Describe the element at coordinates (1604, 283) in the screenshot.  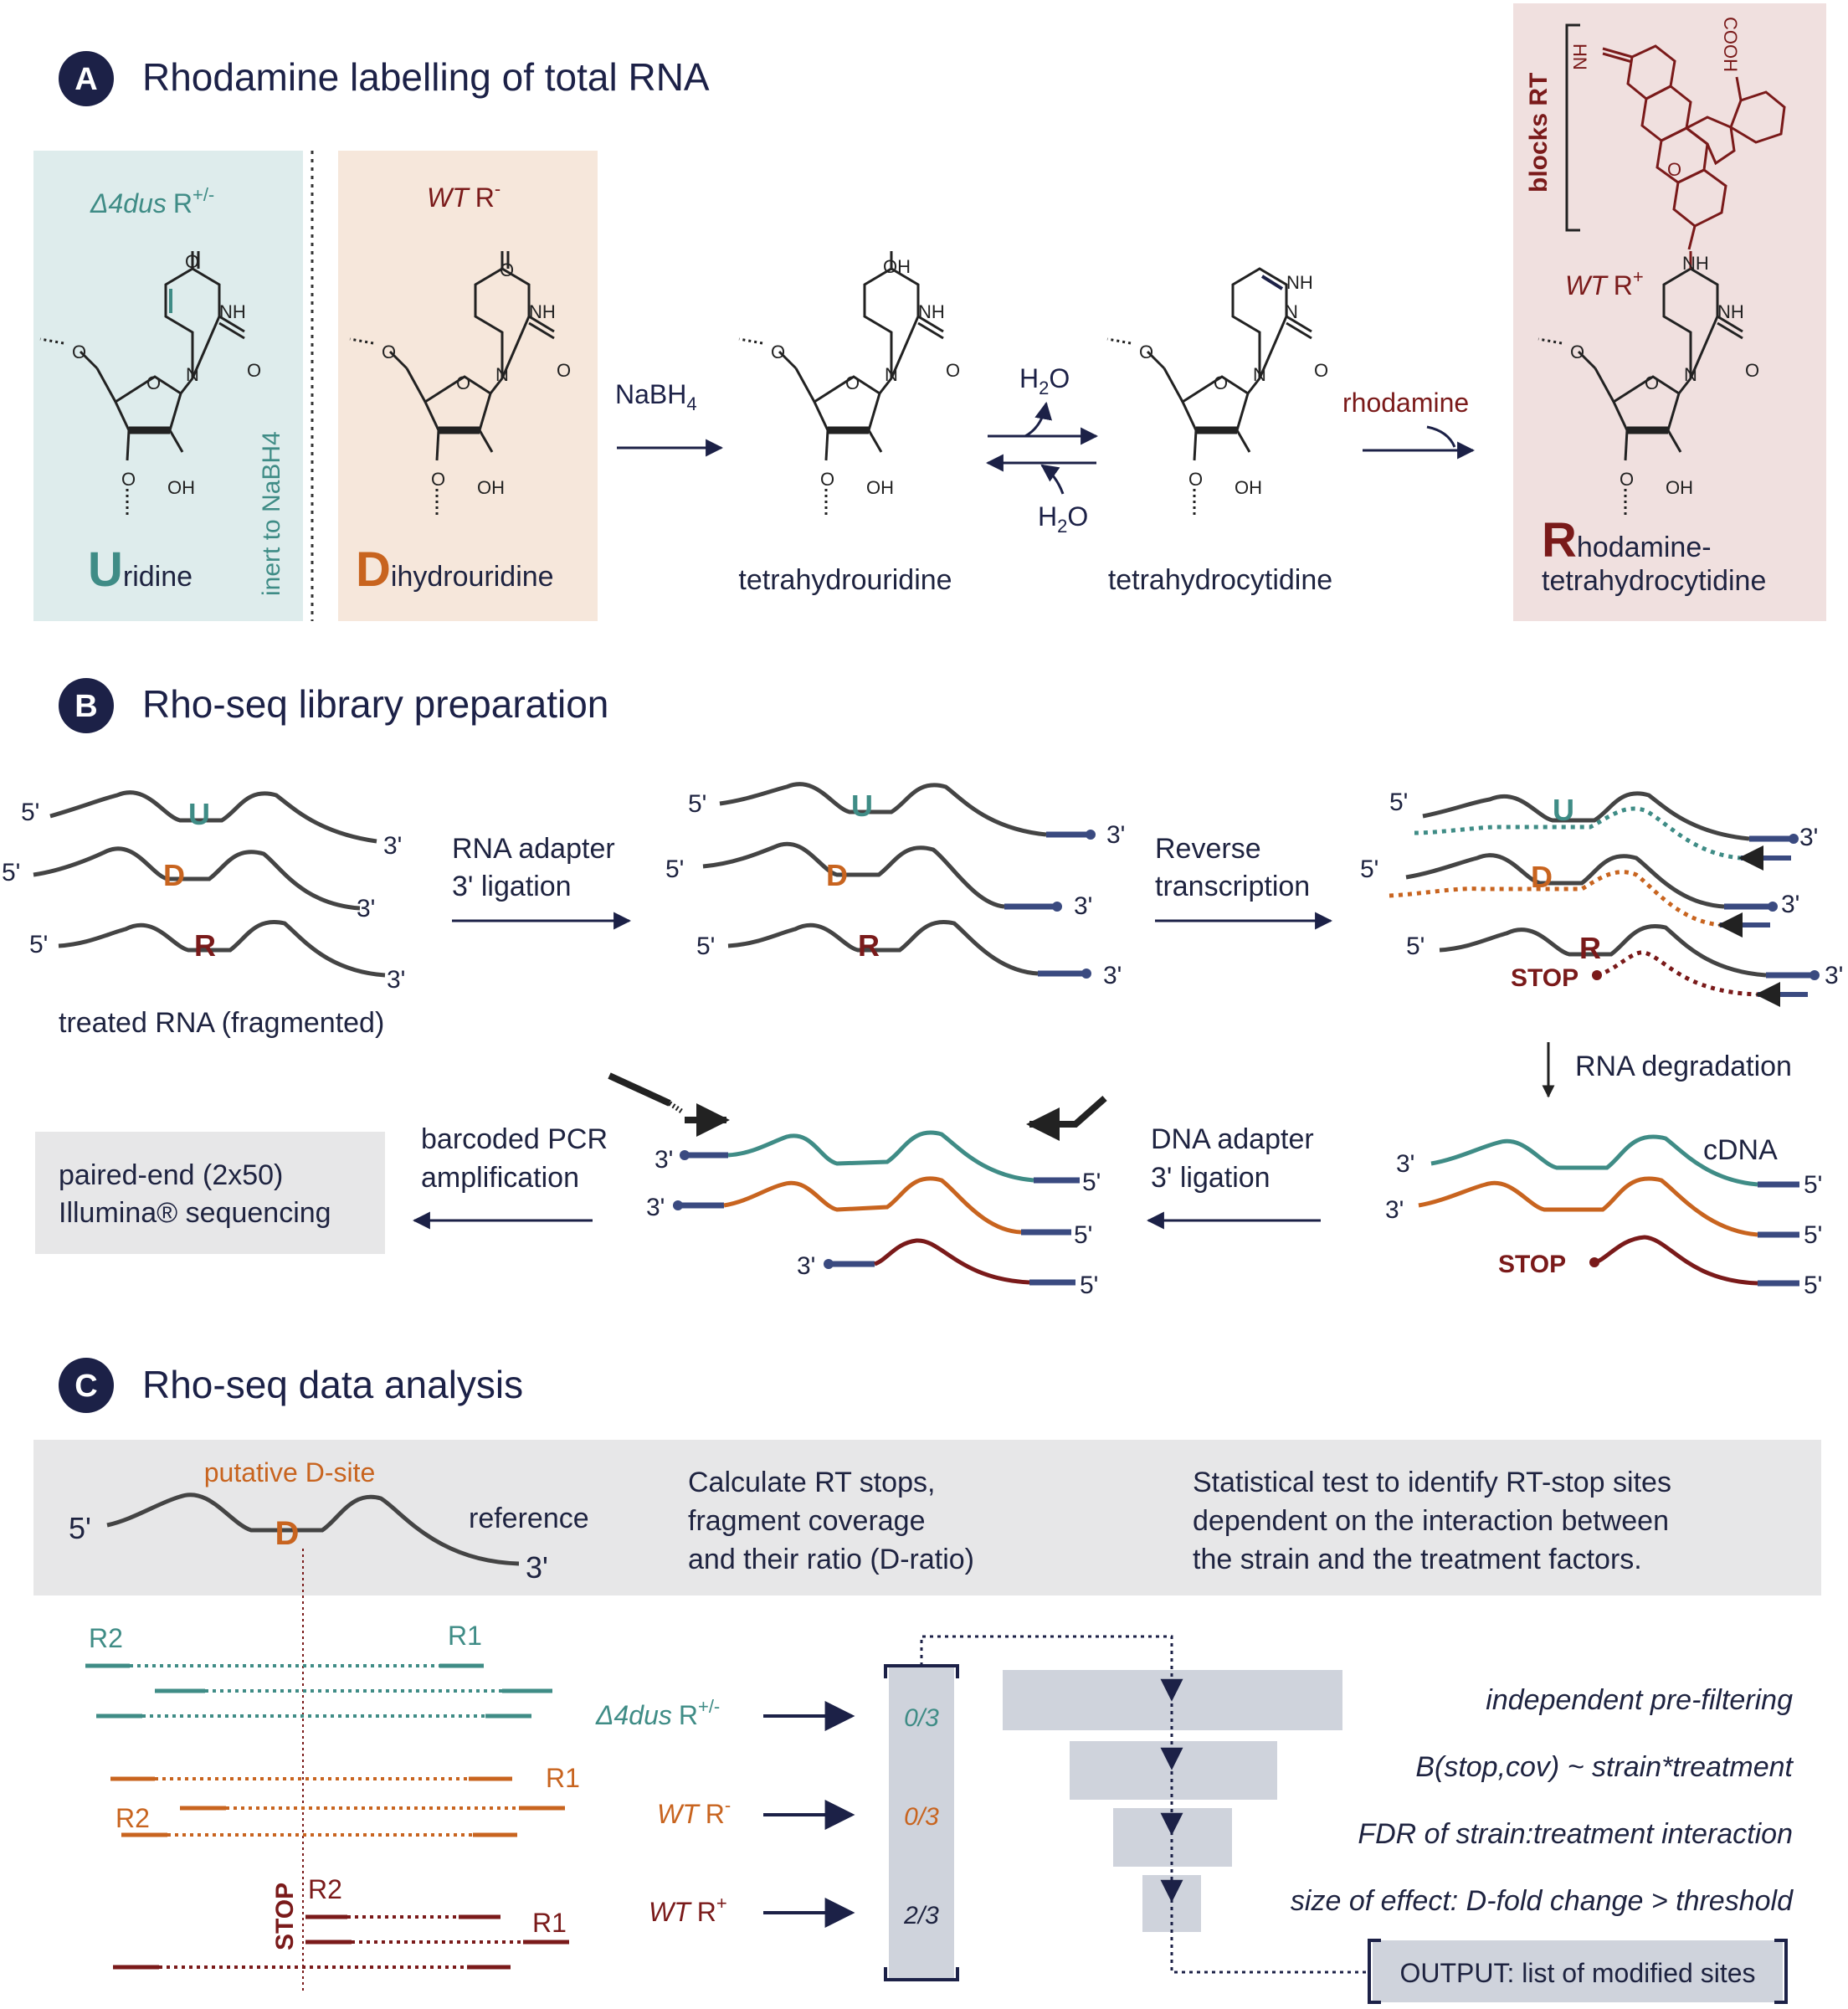
I see `rhodamine-strain-label: WT R+` at that location.